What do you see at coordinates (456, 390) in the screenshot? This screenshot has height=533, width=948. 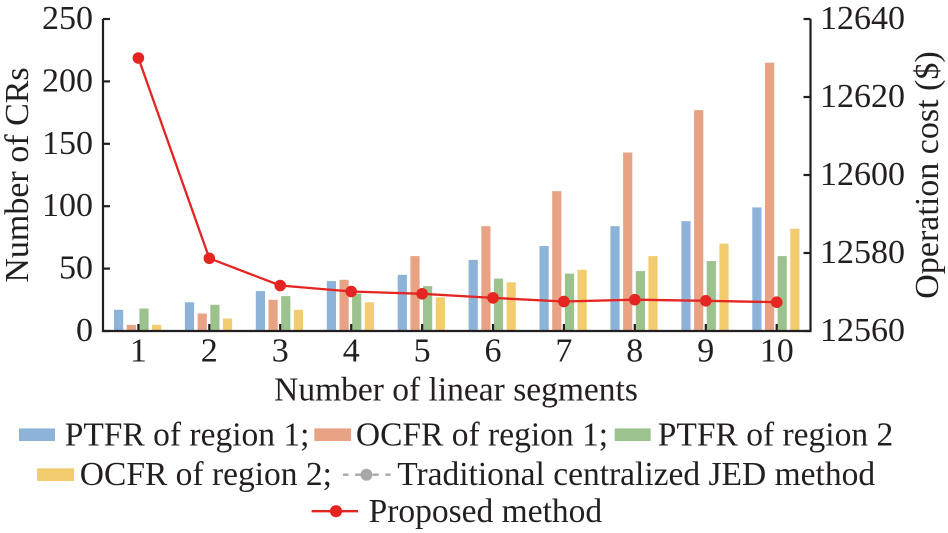 I see `svg-text: Number of linear segments` at bounding box center [456, 390].